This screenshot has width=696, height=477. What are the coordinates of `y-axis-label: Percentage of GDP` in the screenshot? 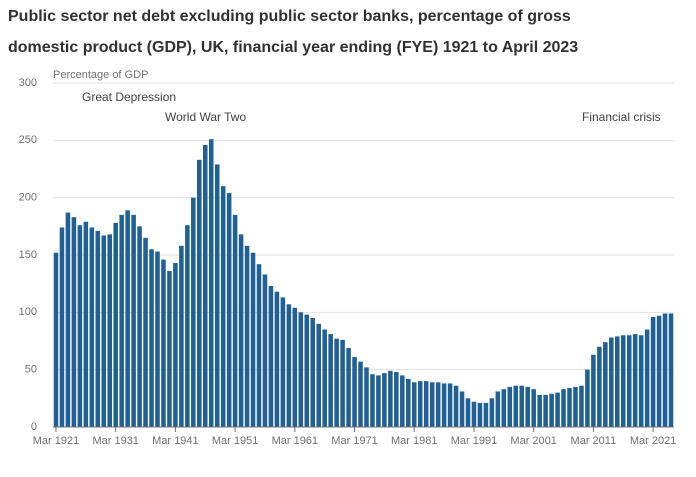 It's located at (100, 75).